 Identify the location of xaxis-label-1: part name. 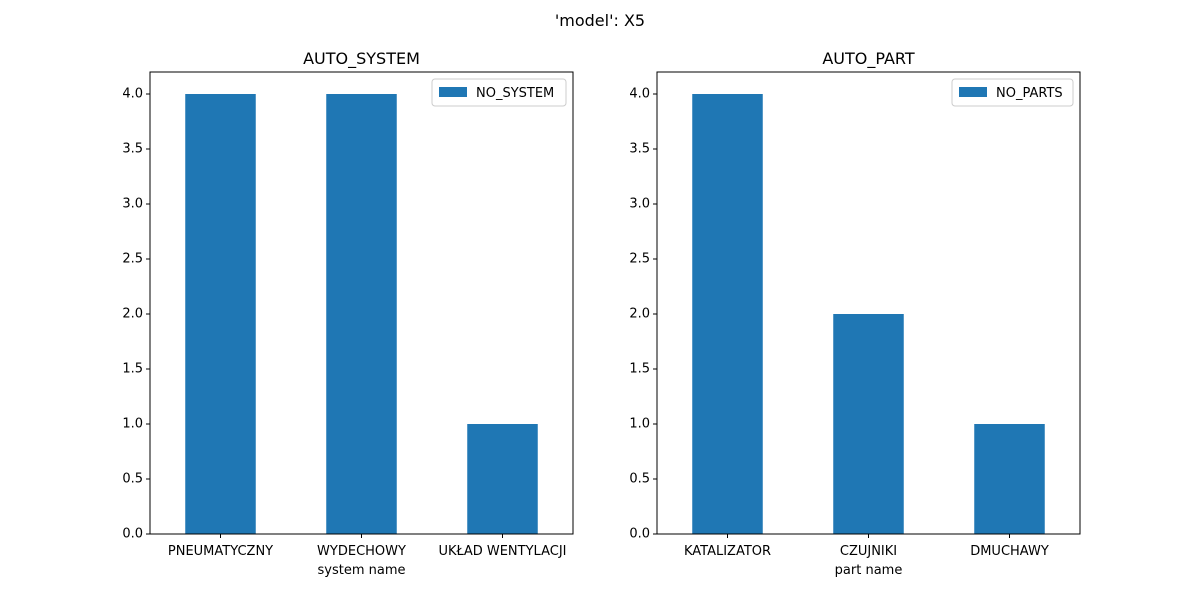
(869, 570).